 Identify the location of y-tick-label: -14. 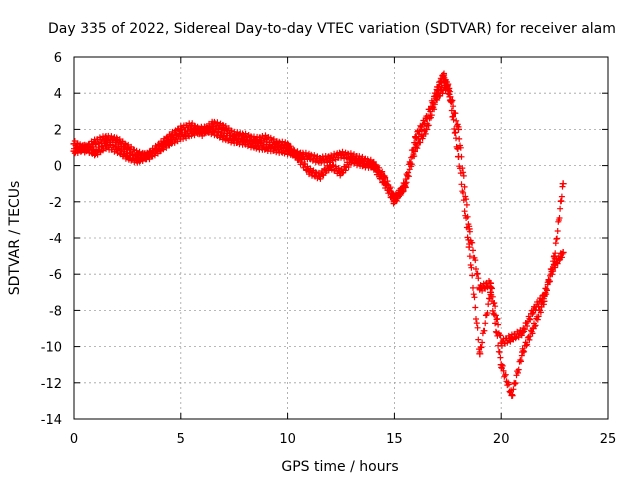
(51, 420).